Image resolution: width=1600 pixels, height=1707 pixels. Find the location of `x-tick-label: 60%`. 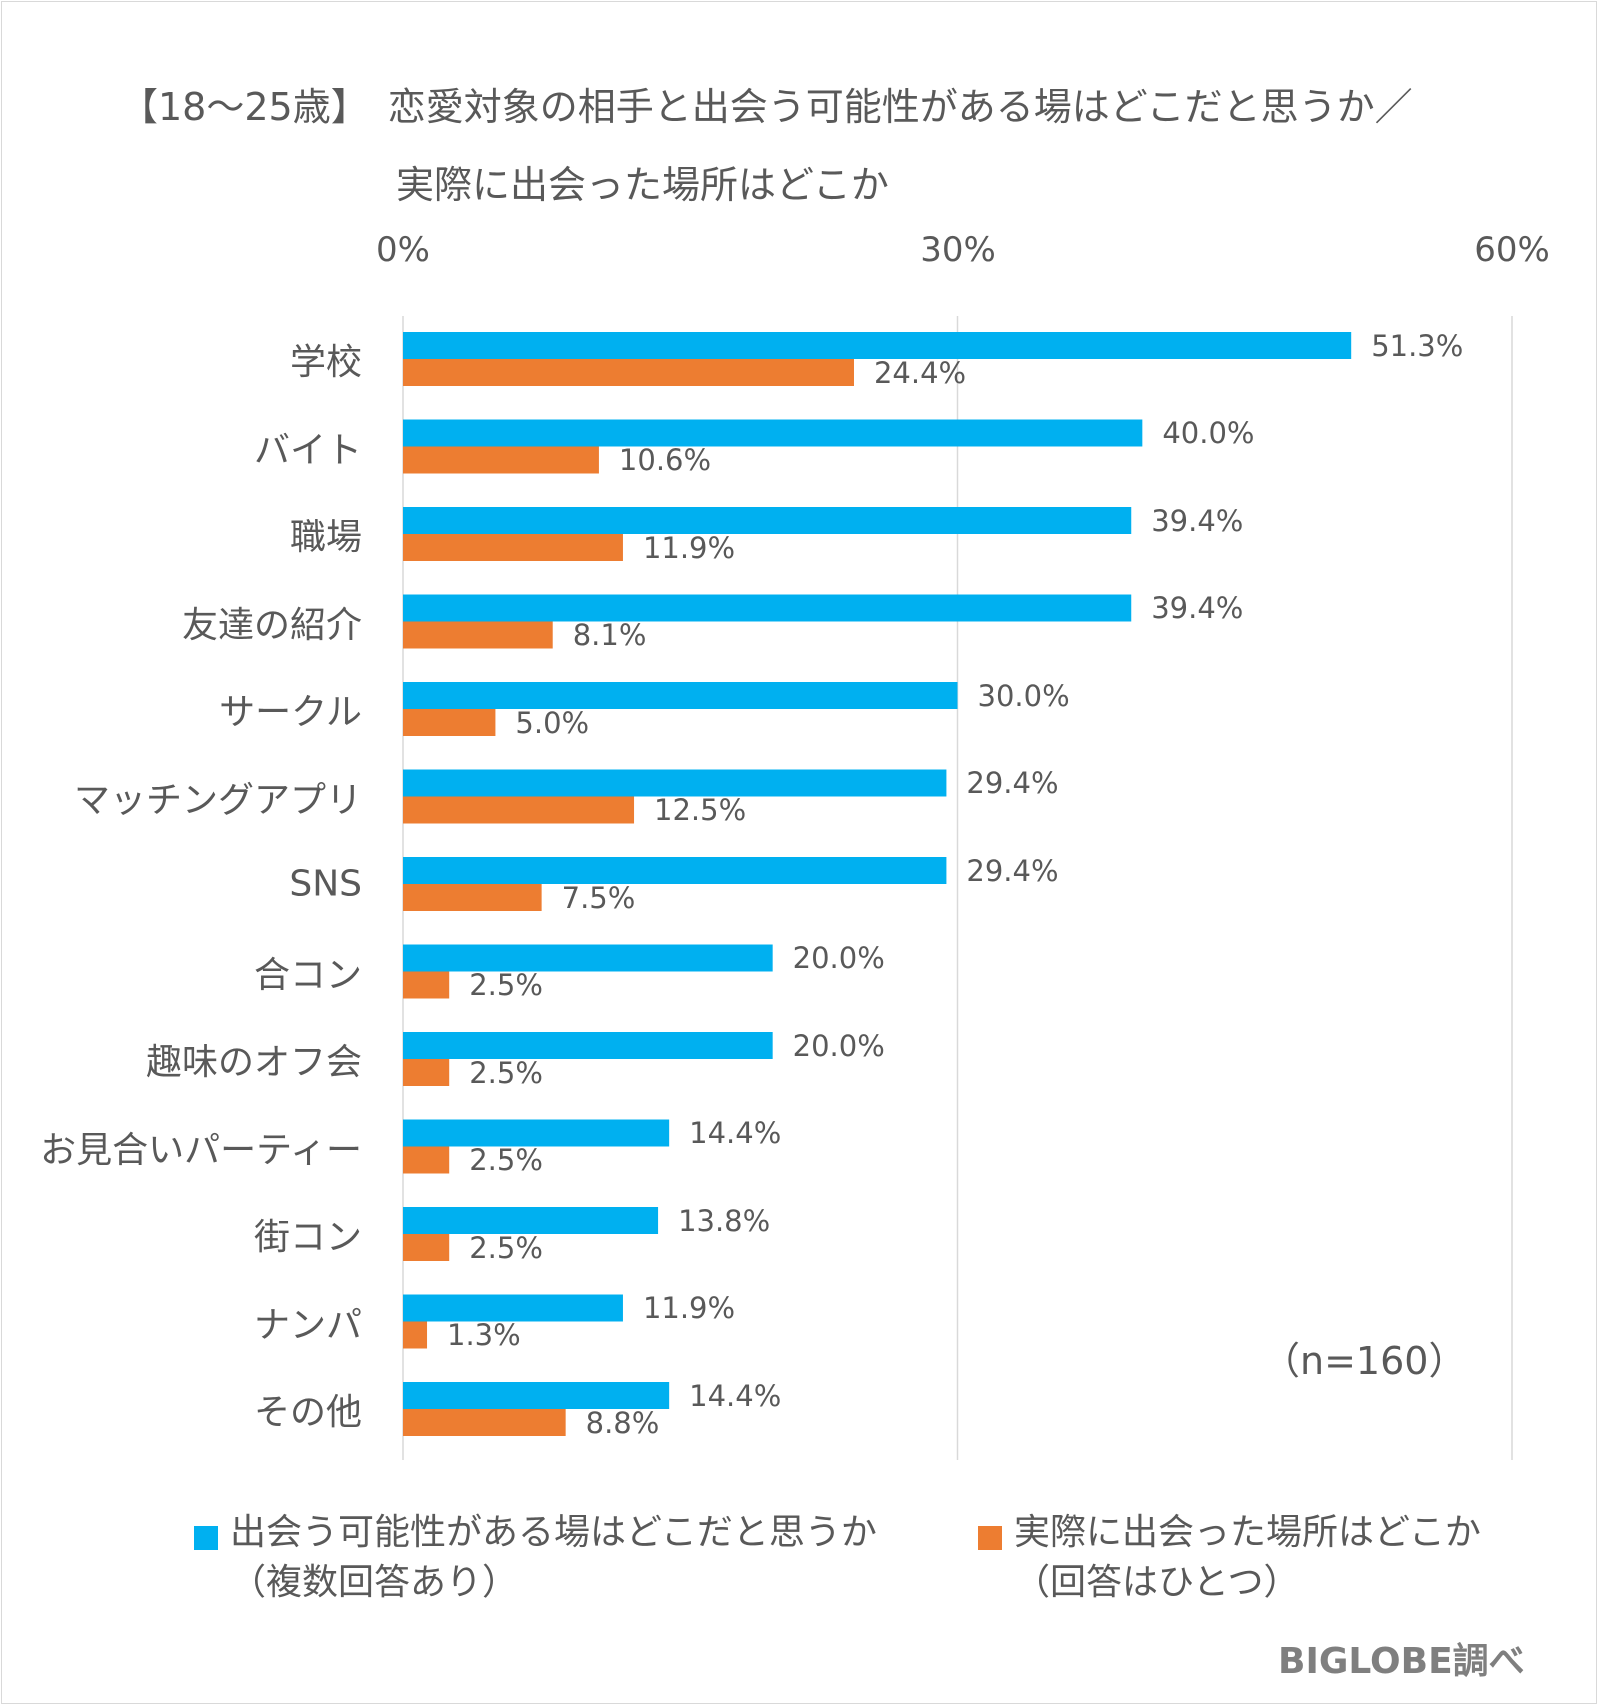

x-tick-label: 60% is located at coordinates (1512, 250).